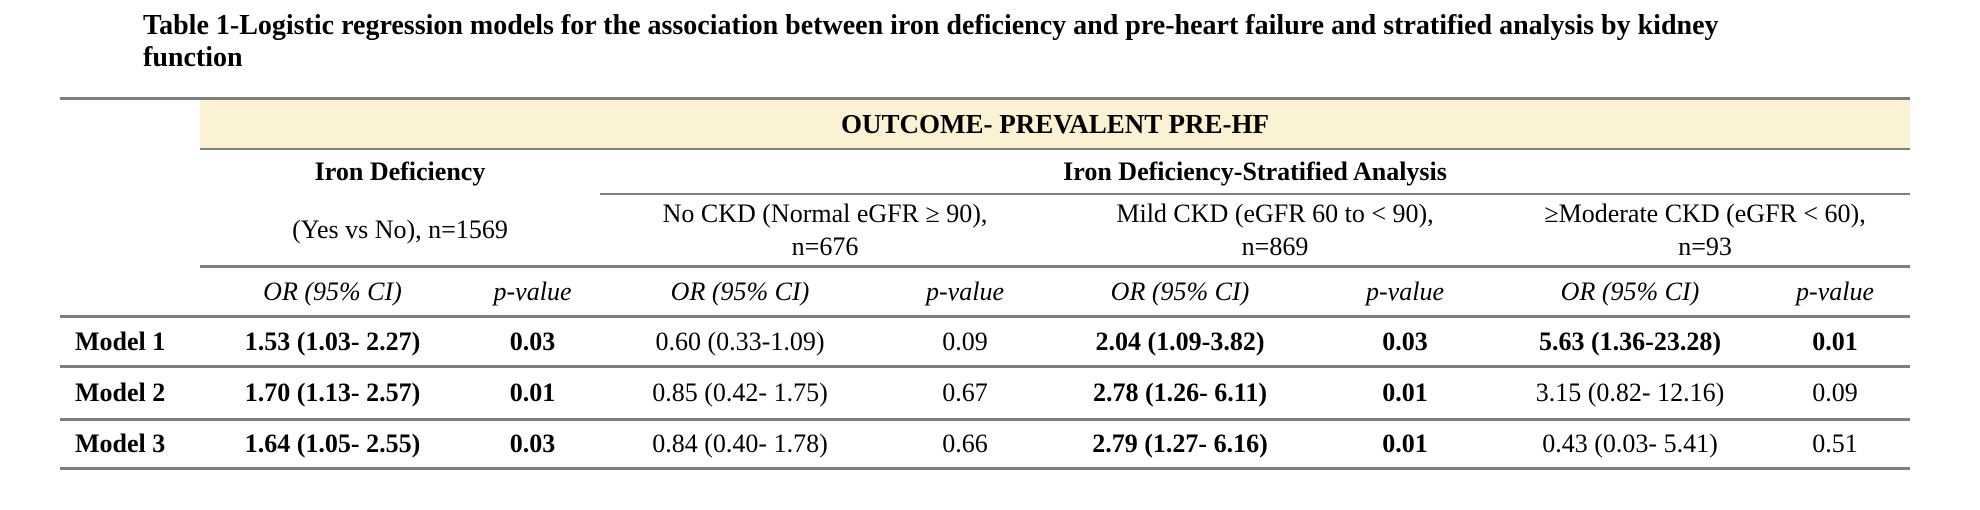  I want to click on group-header-no-ckd: No CKD (Normal eGFR ≥ 90), n=676, so click(825, 231).